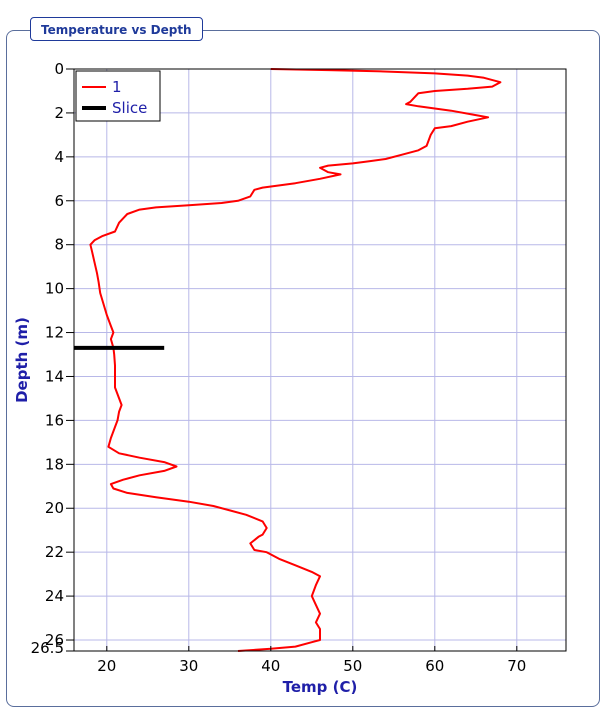  I want to click on y-tick-label: 20, so click(54, 508).